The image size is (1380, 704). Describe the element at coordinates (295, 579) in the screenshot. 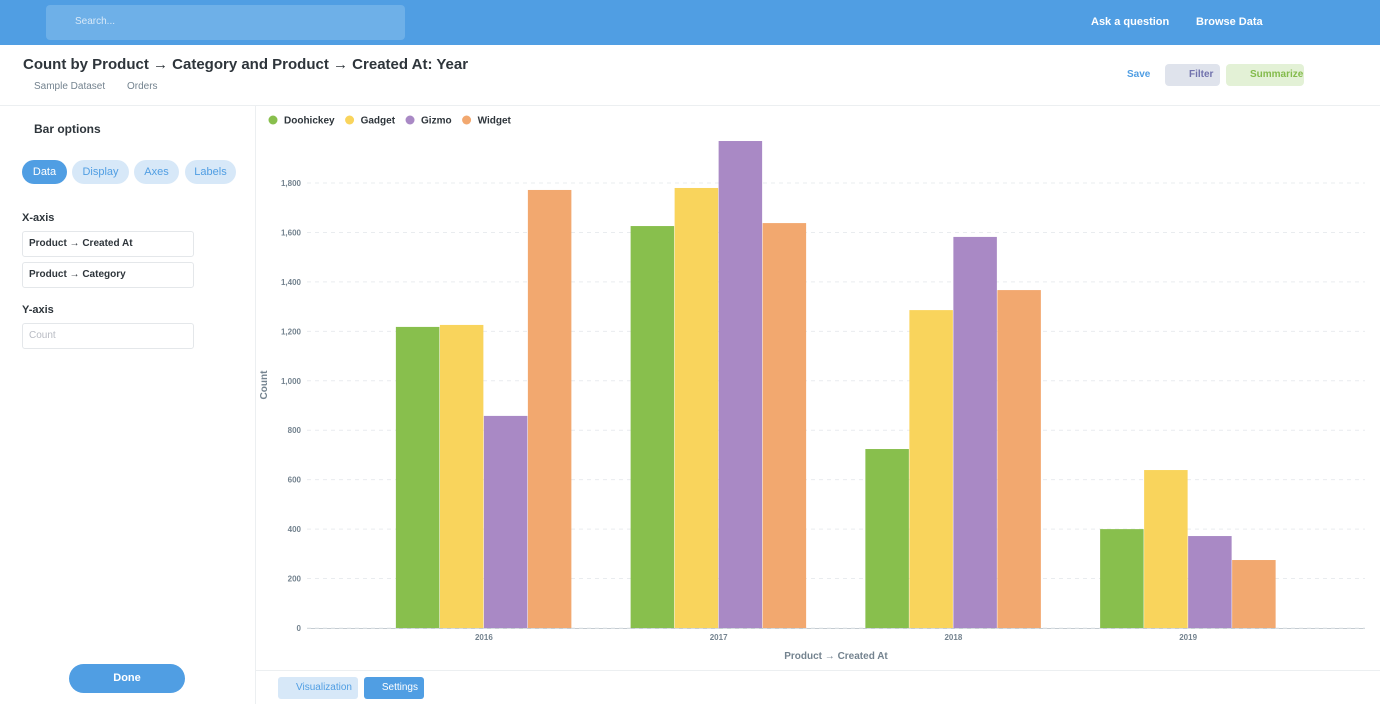

I see `y-tick-label: 200` at that location.